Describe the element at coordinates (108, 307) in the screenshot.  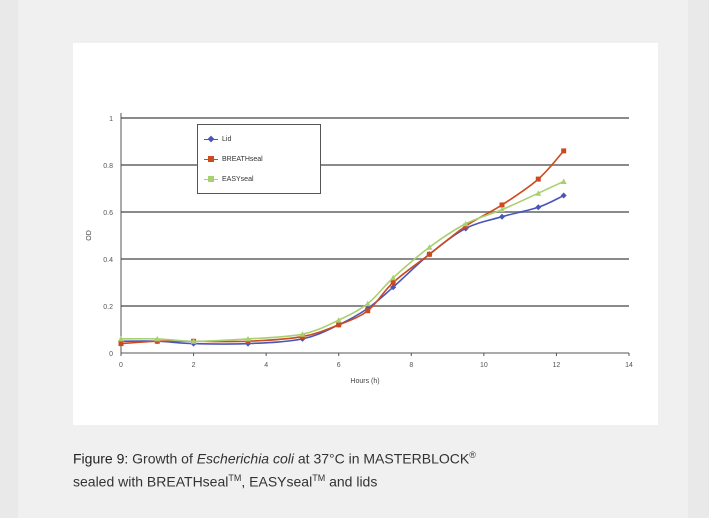
I see `y-tick-label-1: 0.2` at that location.